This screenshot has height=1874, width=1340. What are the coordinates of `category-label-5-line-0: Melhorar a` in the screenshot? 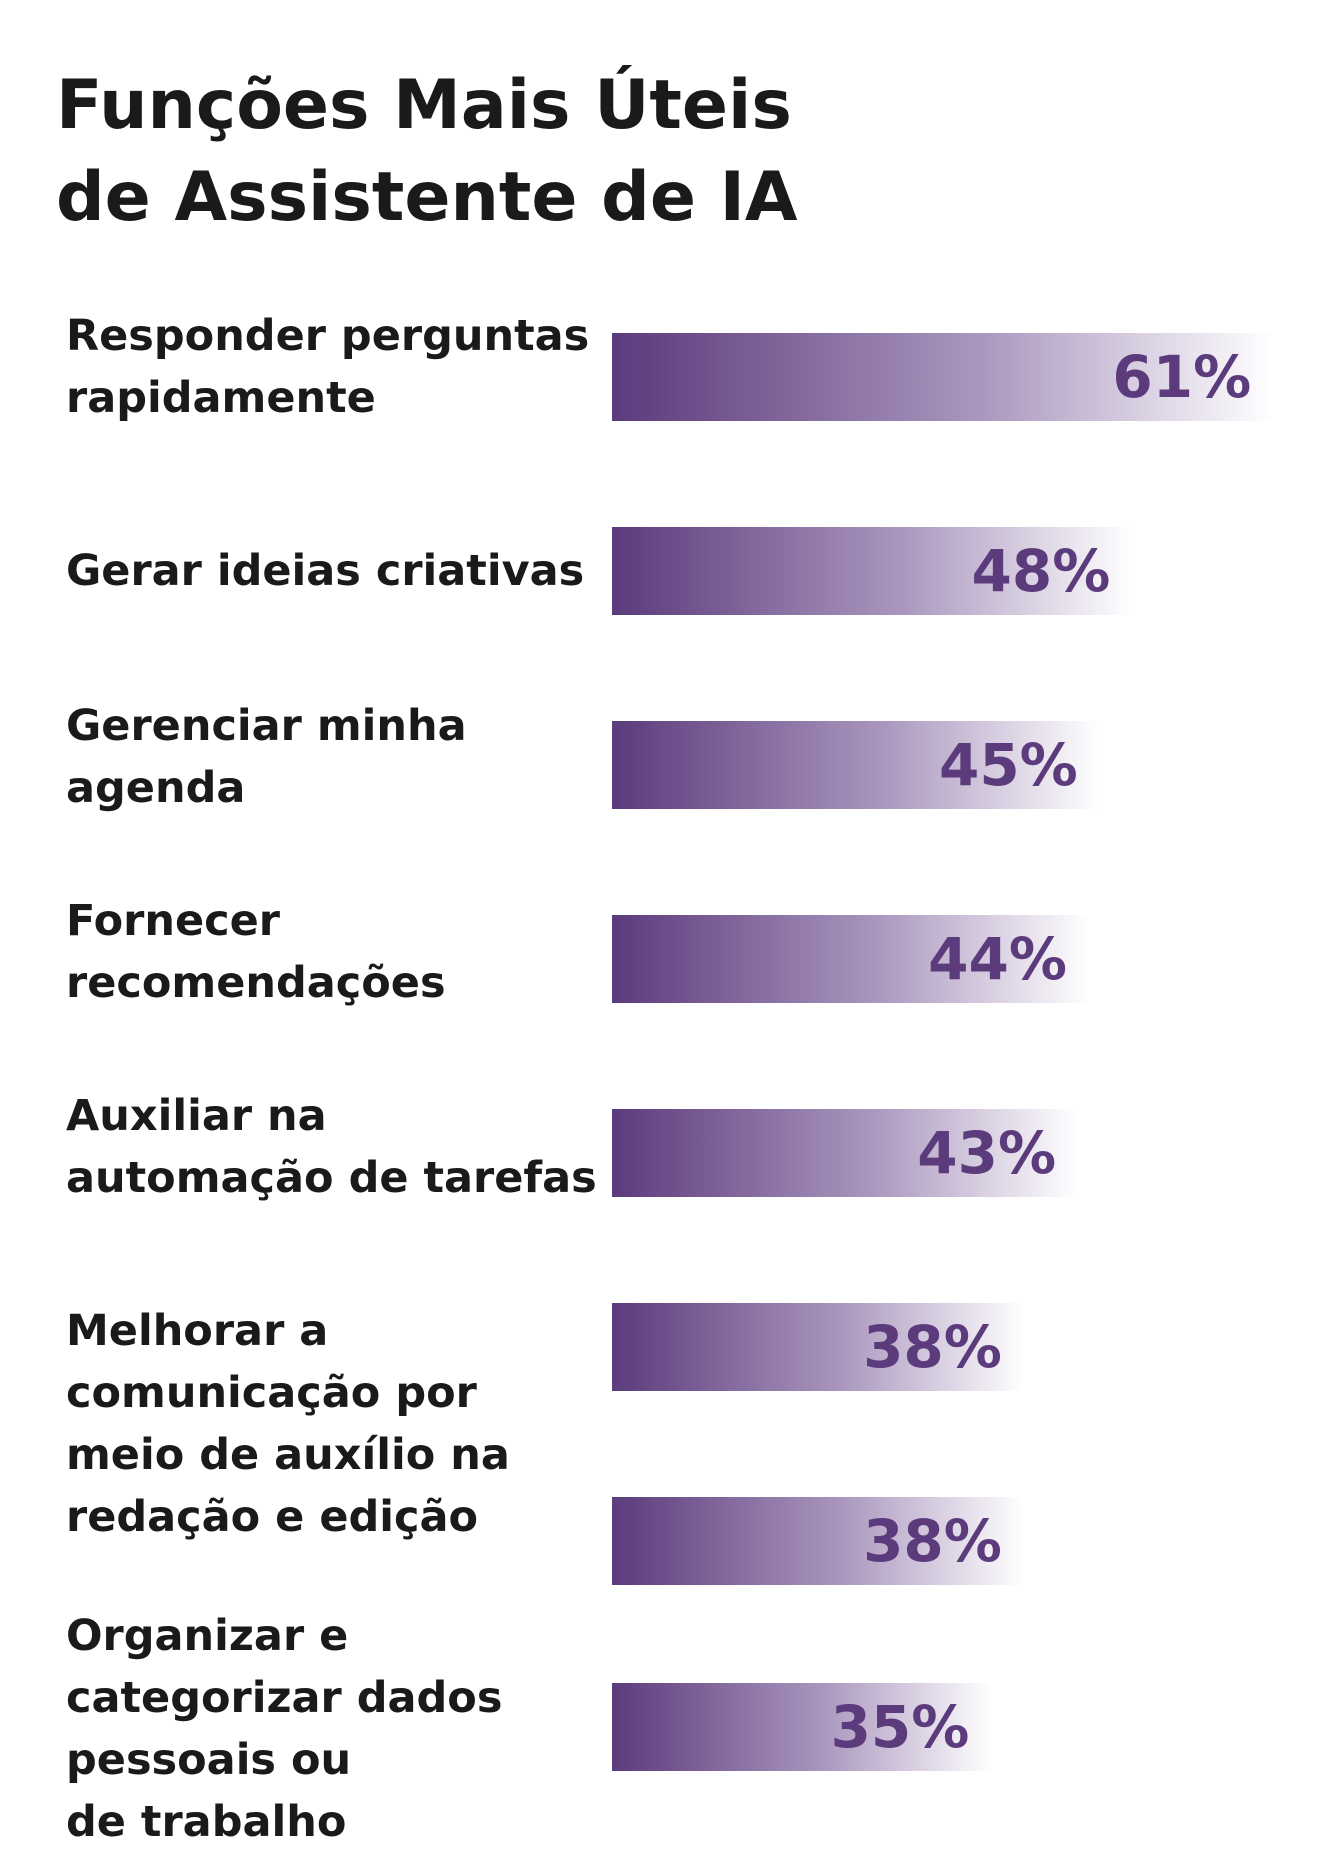 It's located at (197, 1331).